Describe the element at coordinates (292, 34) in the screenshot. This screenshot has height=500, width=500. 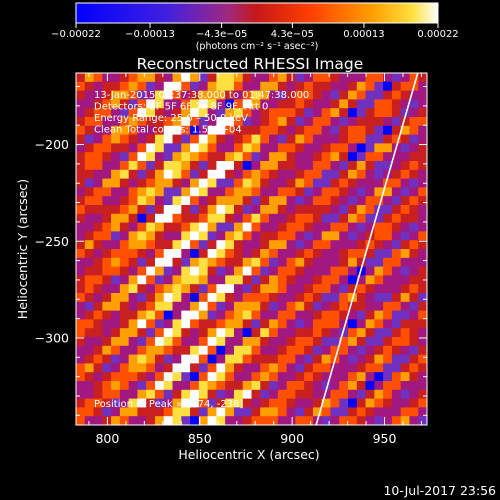
I see `colorbar-tick-label: 4.3e−05` at that location.